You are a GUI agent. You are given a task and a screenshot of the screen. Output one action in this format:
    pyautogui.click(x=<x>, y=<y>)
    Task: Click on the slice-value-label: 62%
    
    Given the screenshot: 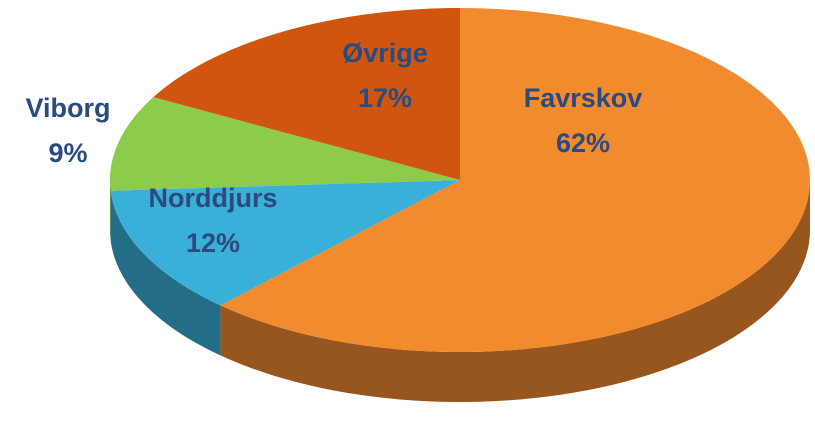 What is the action you would take?
    pyautogui.click(x=583, y=143)
    